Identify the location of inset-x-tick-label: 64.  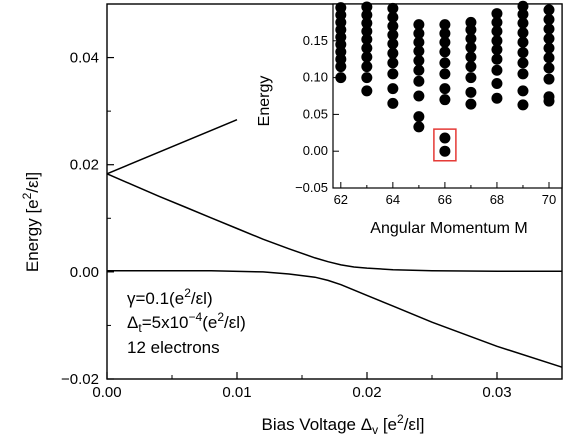
(393, 199).